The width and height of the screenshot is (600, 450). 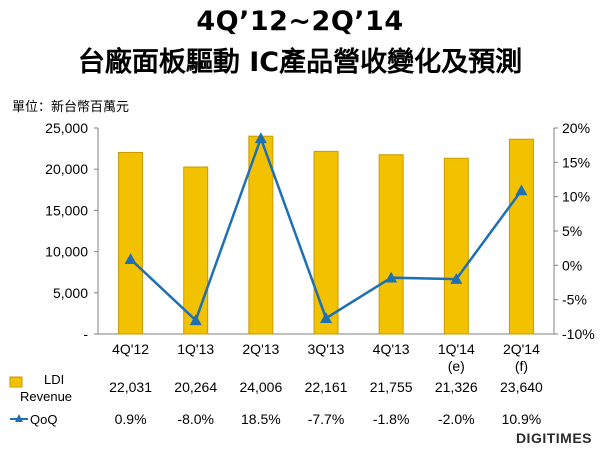 What do you see at coordinates (43, 419) in the screenshot?
I see `legend-label-qoq: QoQ` at bounding box center [43, 419].